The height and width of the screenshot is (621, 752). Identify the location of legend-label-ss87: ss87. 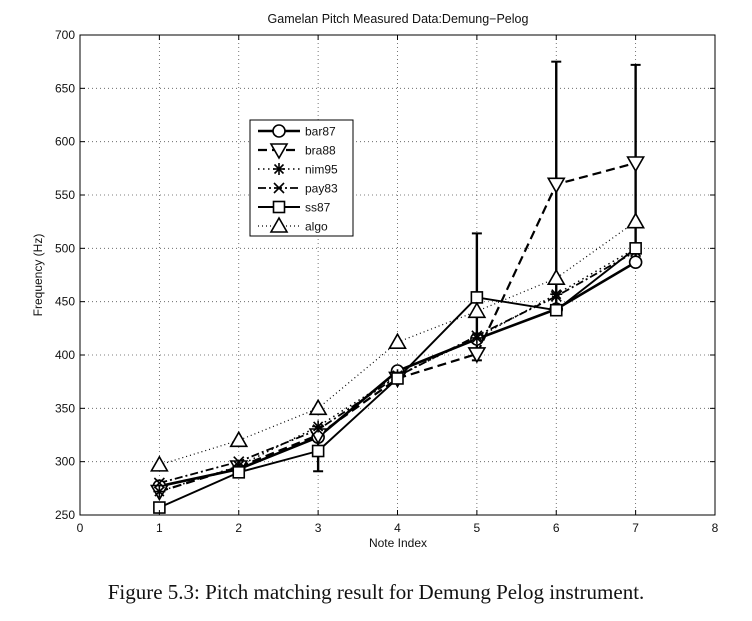
(318, 208).